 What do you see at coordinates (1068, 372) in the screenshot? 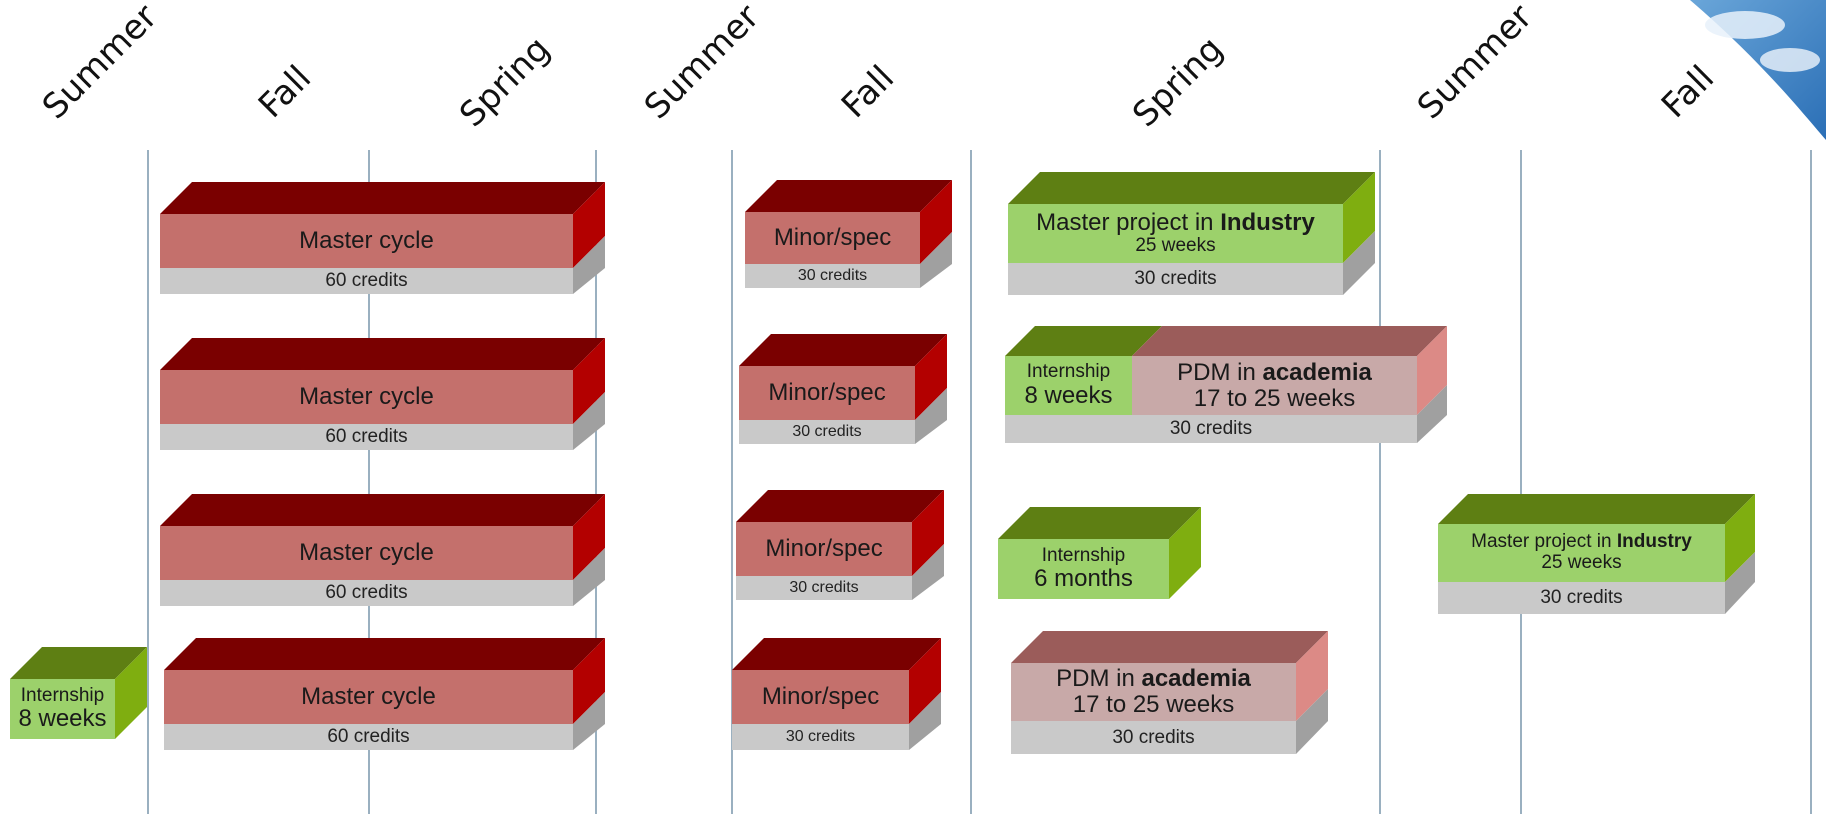
I see `internship-title: Internship` at bounding box center [1068, 372].